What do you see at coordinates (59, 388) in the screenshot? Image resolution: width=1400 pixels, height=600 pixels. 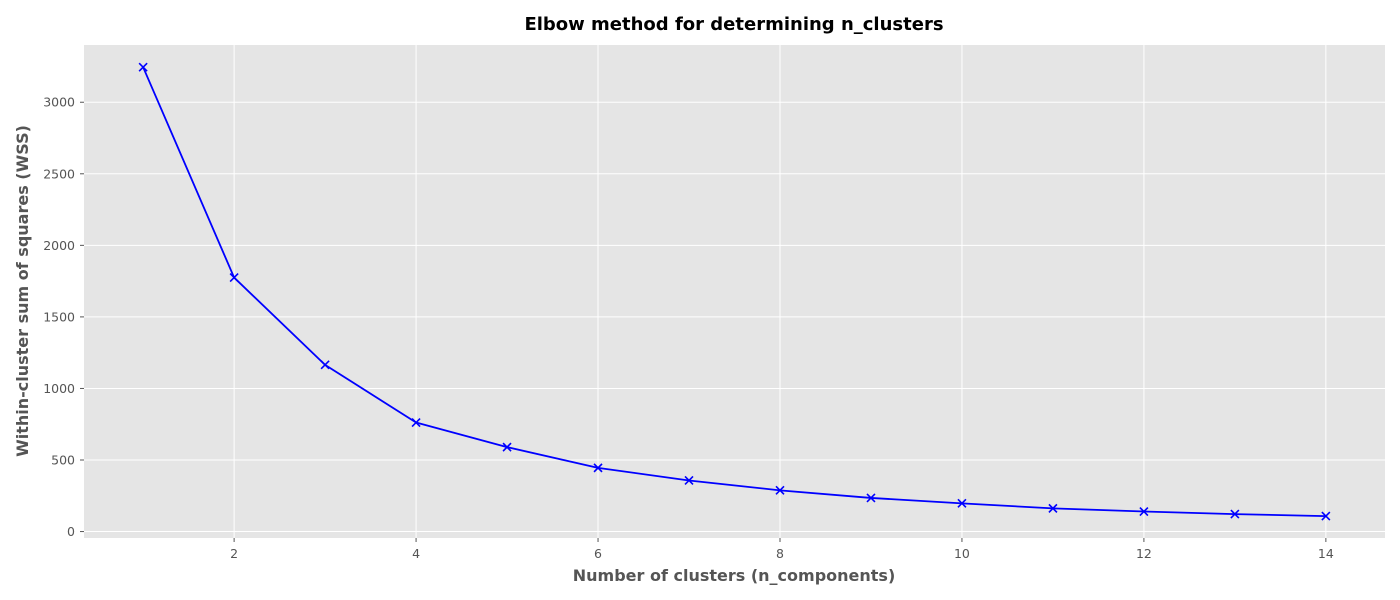 I see `y-tick-label: 1000` at bounding box center [59, 388].